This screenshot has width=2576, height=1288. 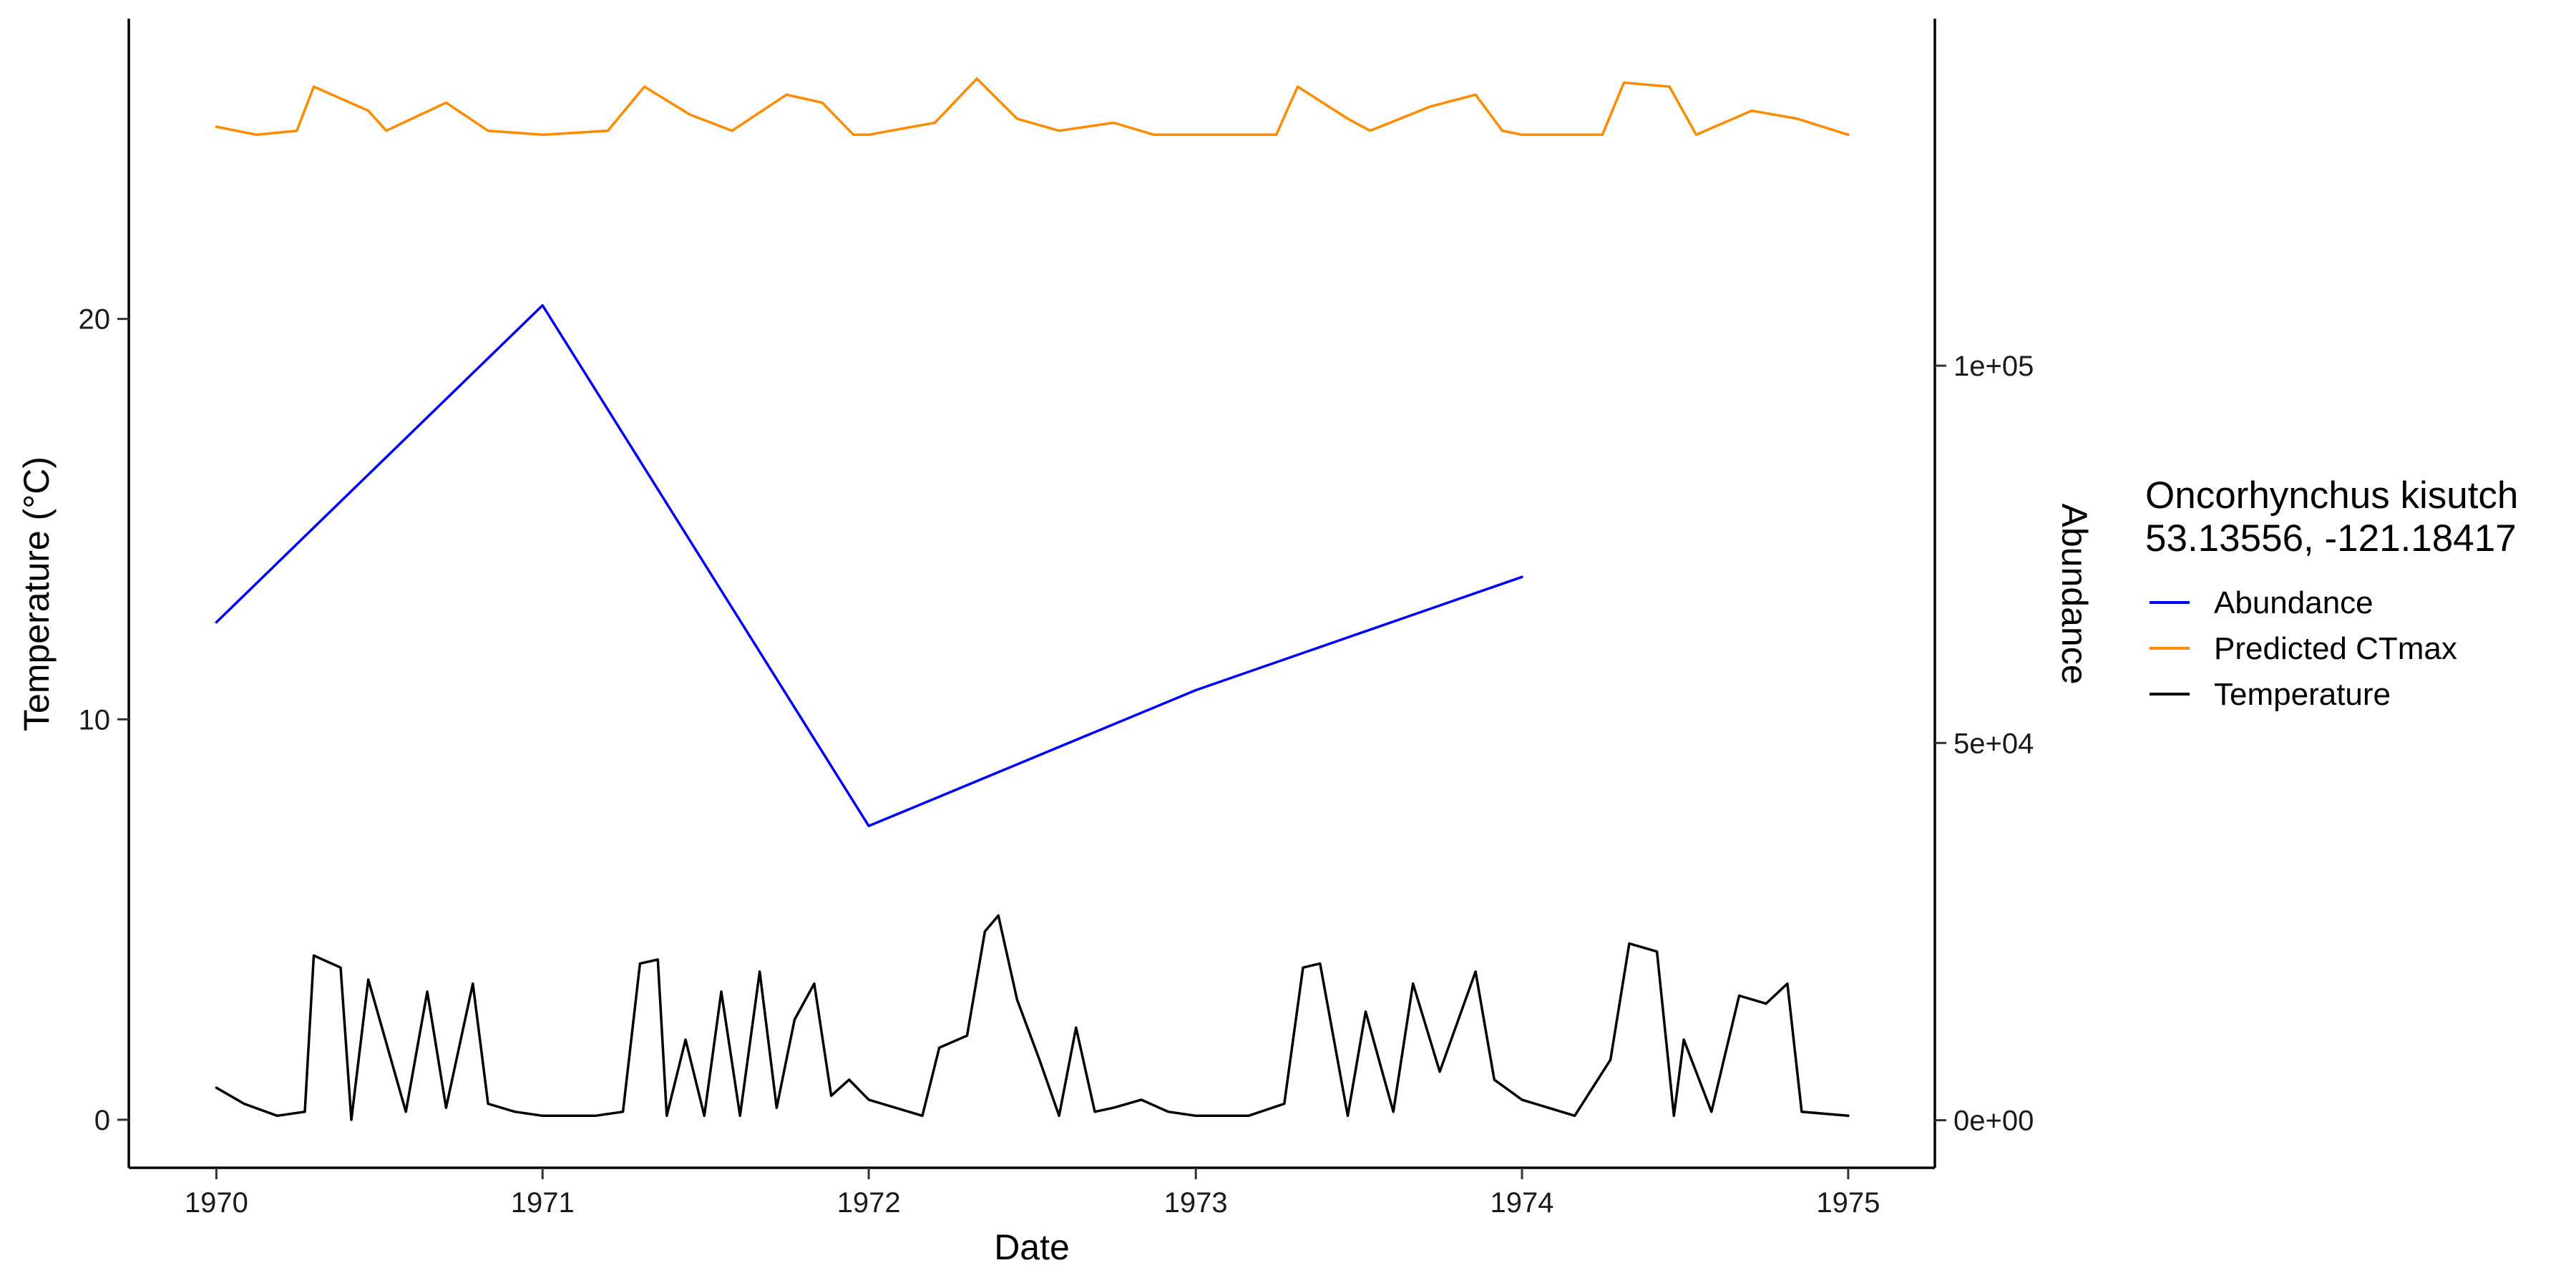 What do you see at coordinates (543, 1203) in the screenshot?
I see `x-tick-label: 1971` at bounding box center [543, 1203].